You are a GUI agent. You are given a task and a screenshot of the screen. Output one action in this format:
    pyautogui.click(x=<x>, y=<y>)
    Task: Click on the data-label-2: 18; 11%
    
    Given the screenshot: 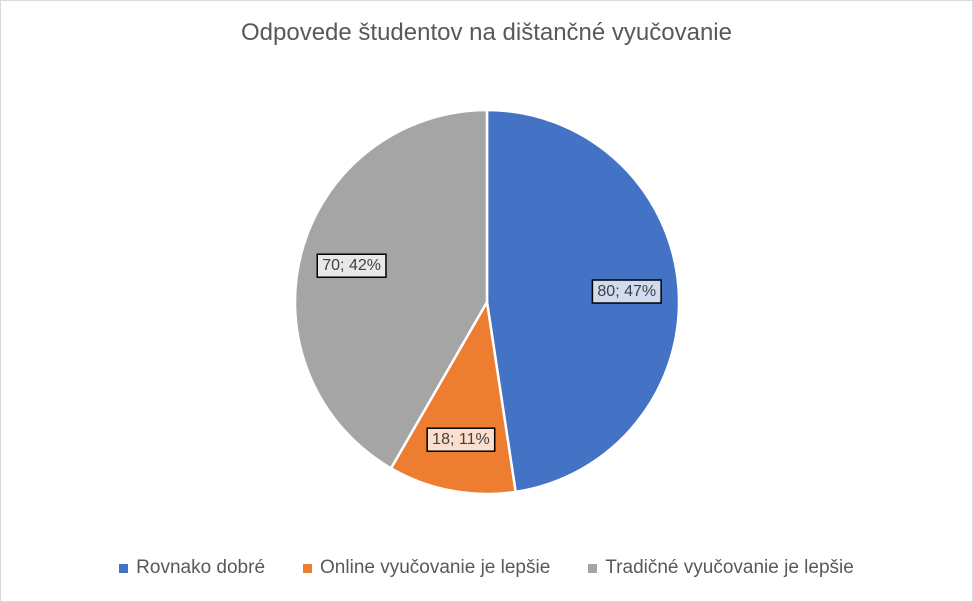 What is the action you would take?
    pyautogui.click(x=461, y=439)
    